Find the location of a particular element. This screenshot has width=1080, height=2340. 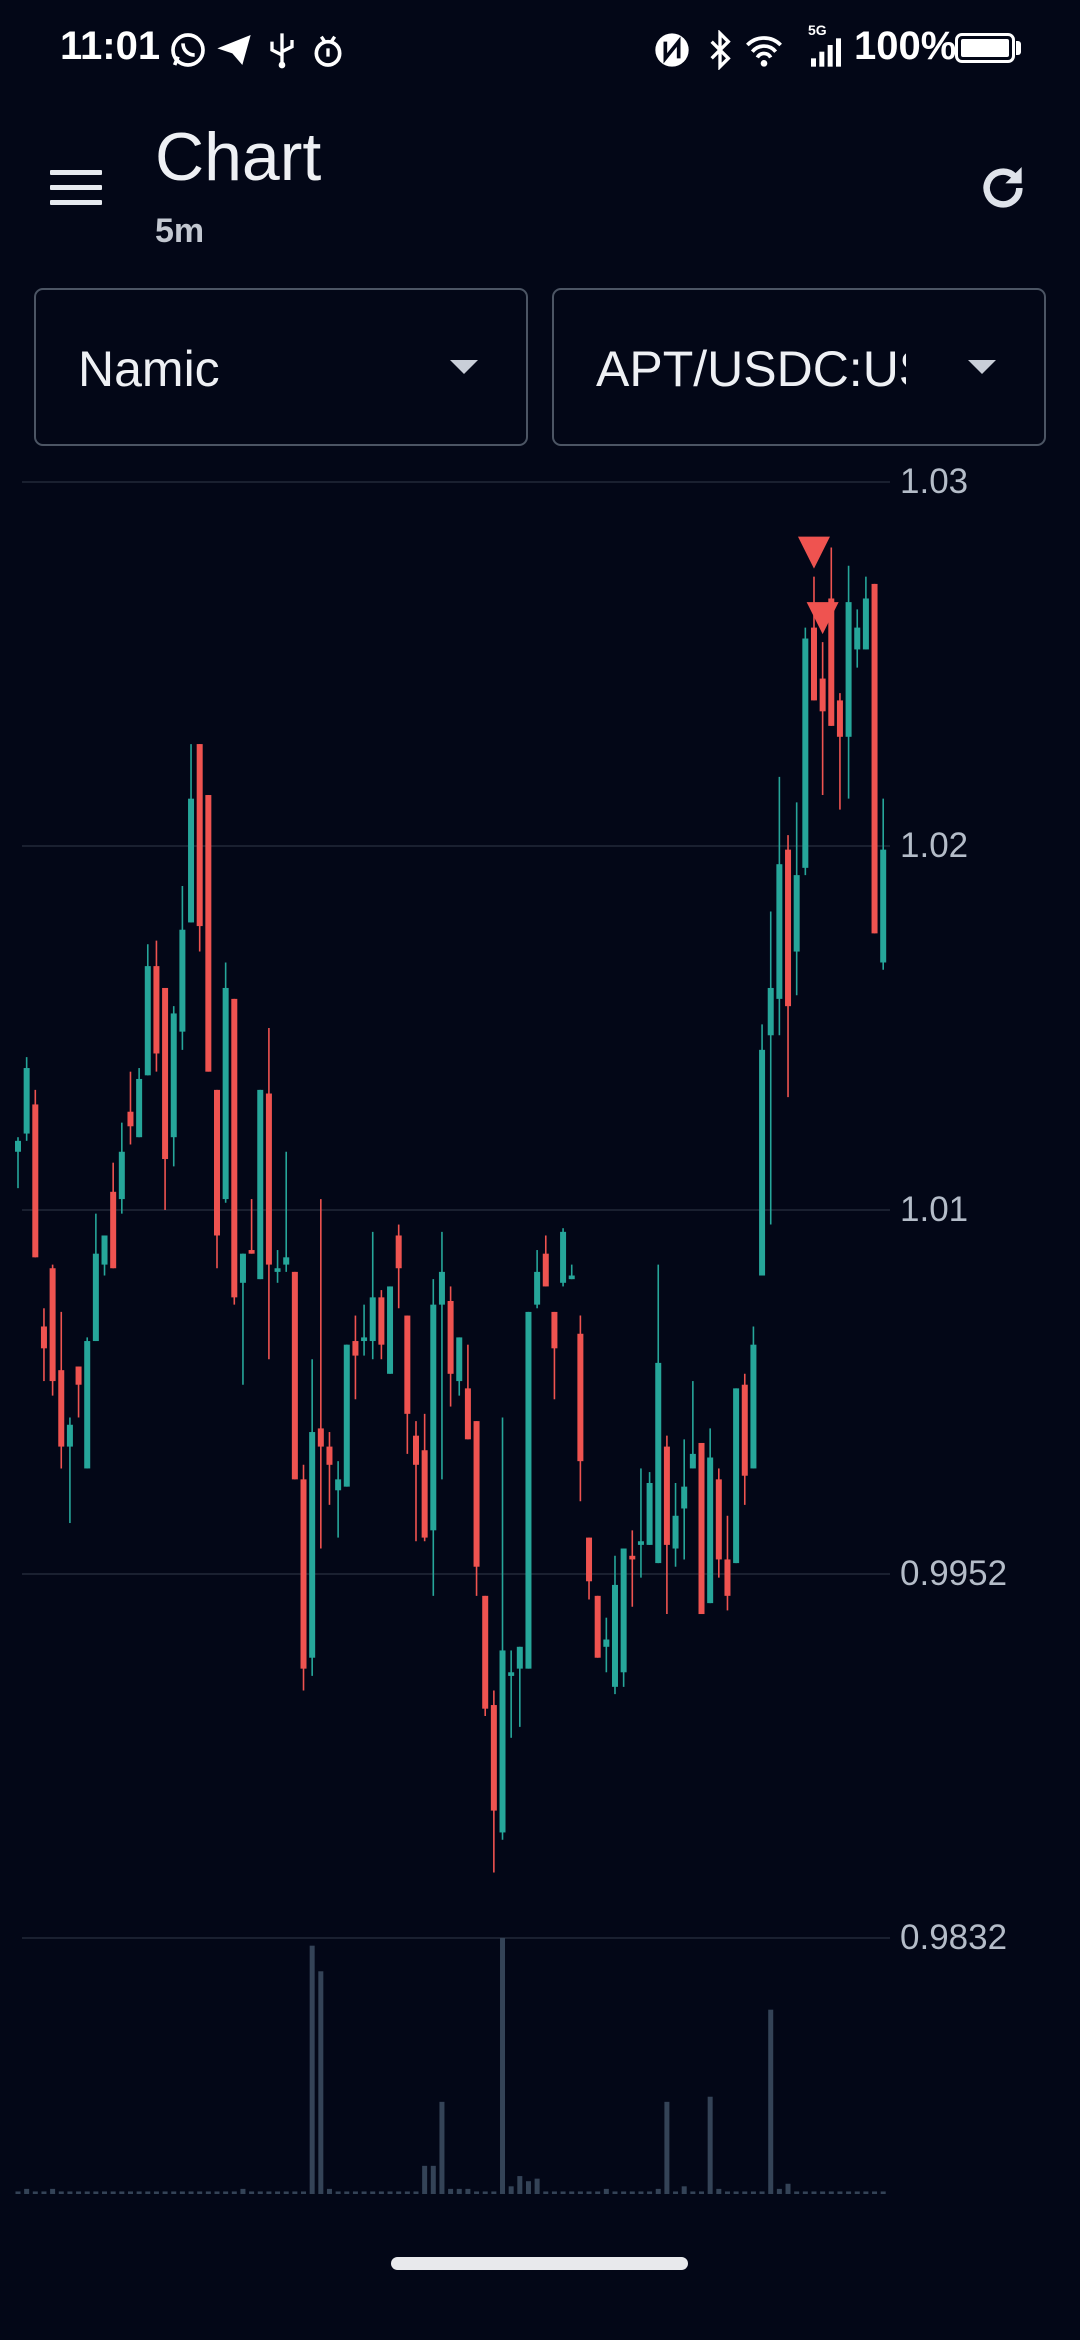

chevron-down-icon is located at coordinates (464, 367).